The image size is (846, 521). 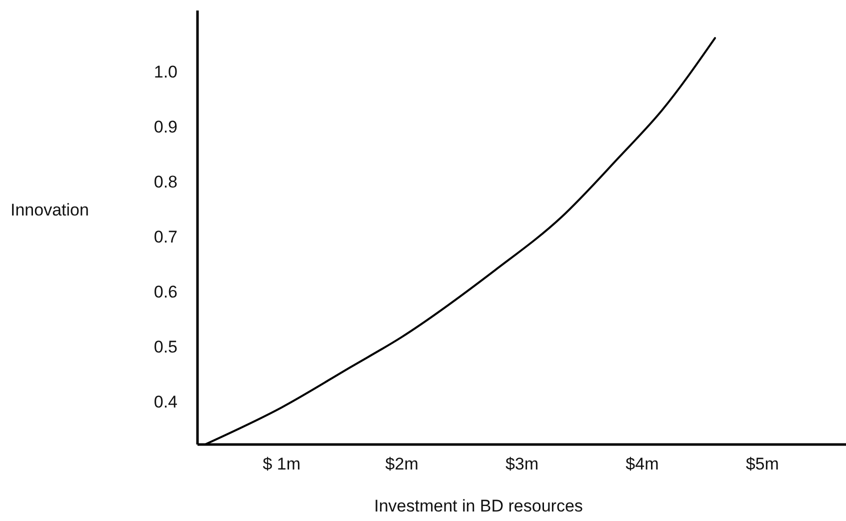 What do you see at coordinates (166, 127) in the screenshot?
I see `y-tick-label: 0.9` at bounding box center [166, 127].